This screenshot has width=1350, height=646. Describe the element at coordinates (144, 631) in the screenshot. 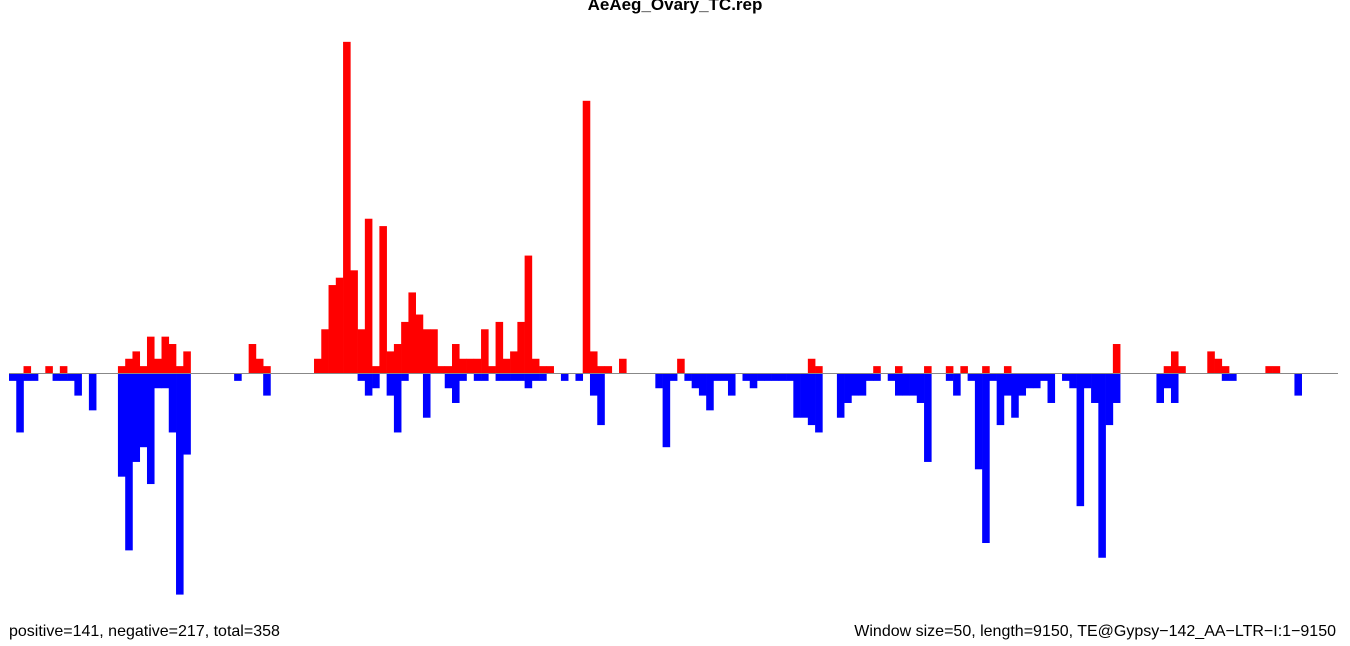

I see `read-counts-summary: positive=141, negative=217, total=358` at that location.